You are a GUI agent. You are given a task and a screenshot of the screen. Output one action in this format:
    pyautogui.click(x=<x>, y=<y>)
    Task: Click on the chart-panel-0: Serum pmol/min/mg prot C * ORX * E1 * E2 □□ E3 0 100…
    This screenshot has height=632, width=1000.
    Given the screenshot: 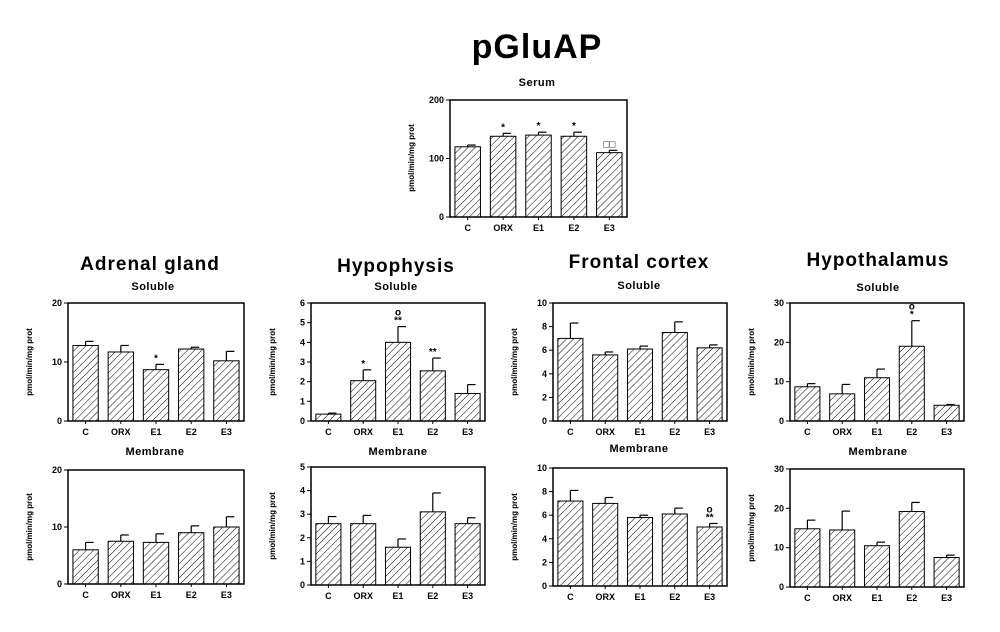 What is the action you would take?
    pyautogui.click(x=517, y=155)
    